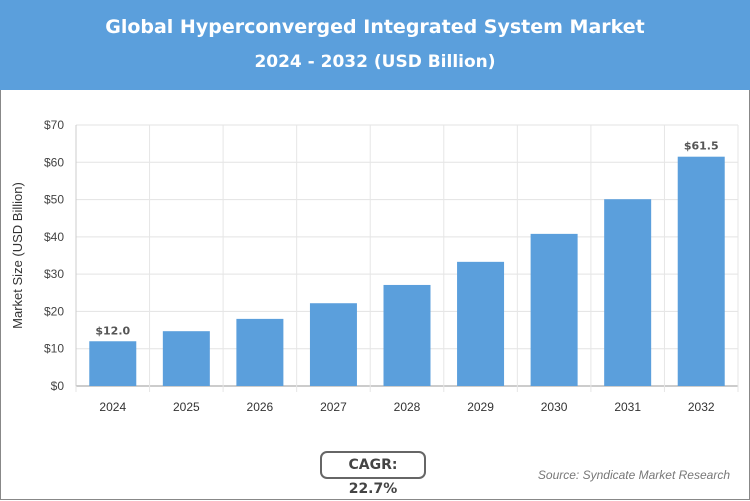 The height and width of the screenshot is (501, 750). What do you see at coordinates (628, 292) in the screenshot?
I see `bar-2031` at bounding box center [628, 292].